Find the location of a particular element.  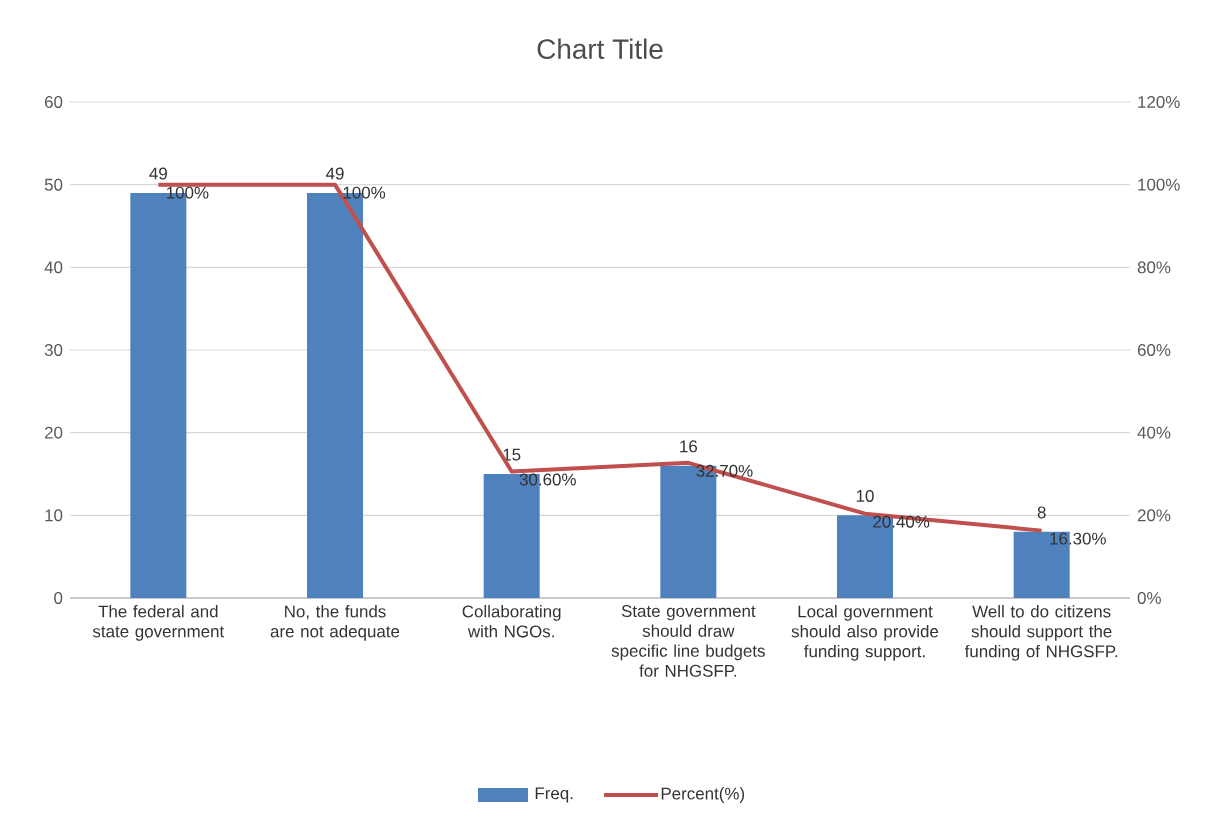

legend-label: Freq. is located at coordinates (554, 795).